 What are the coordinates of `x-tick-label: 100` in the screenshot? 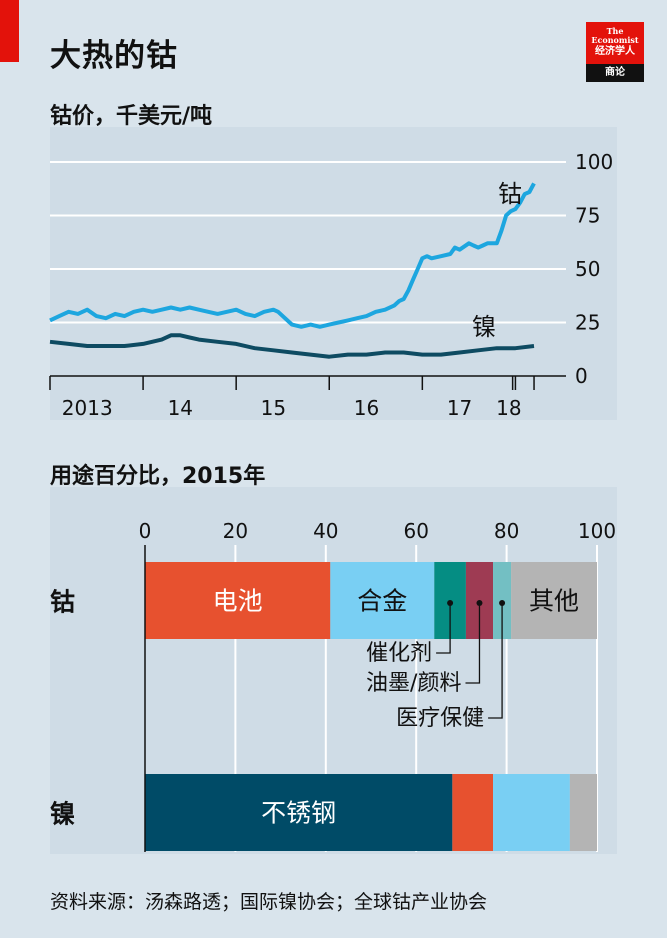 It's located at (597, 531).